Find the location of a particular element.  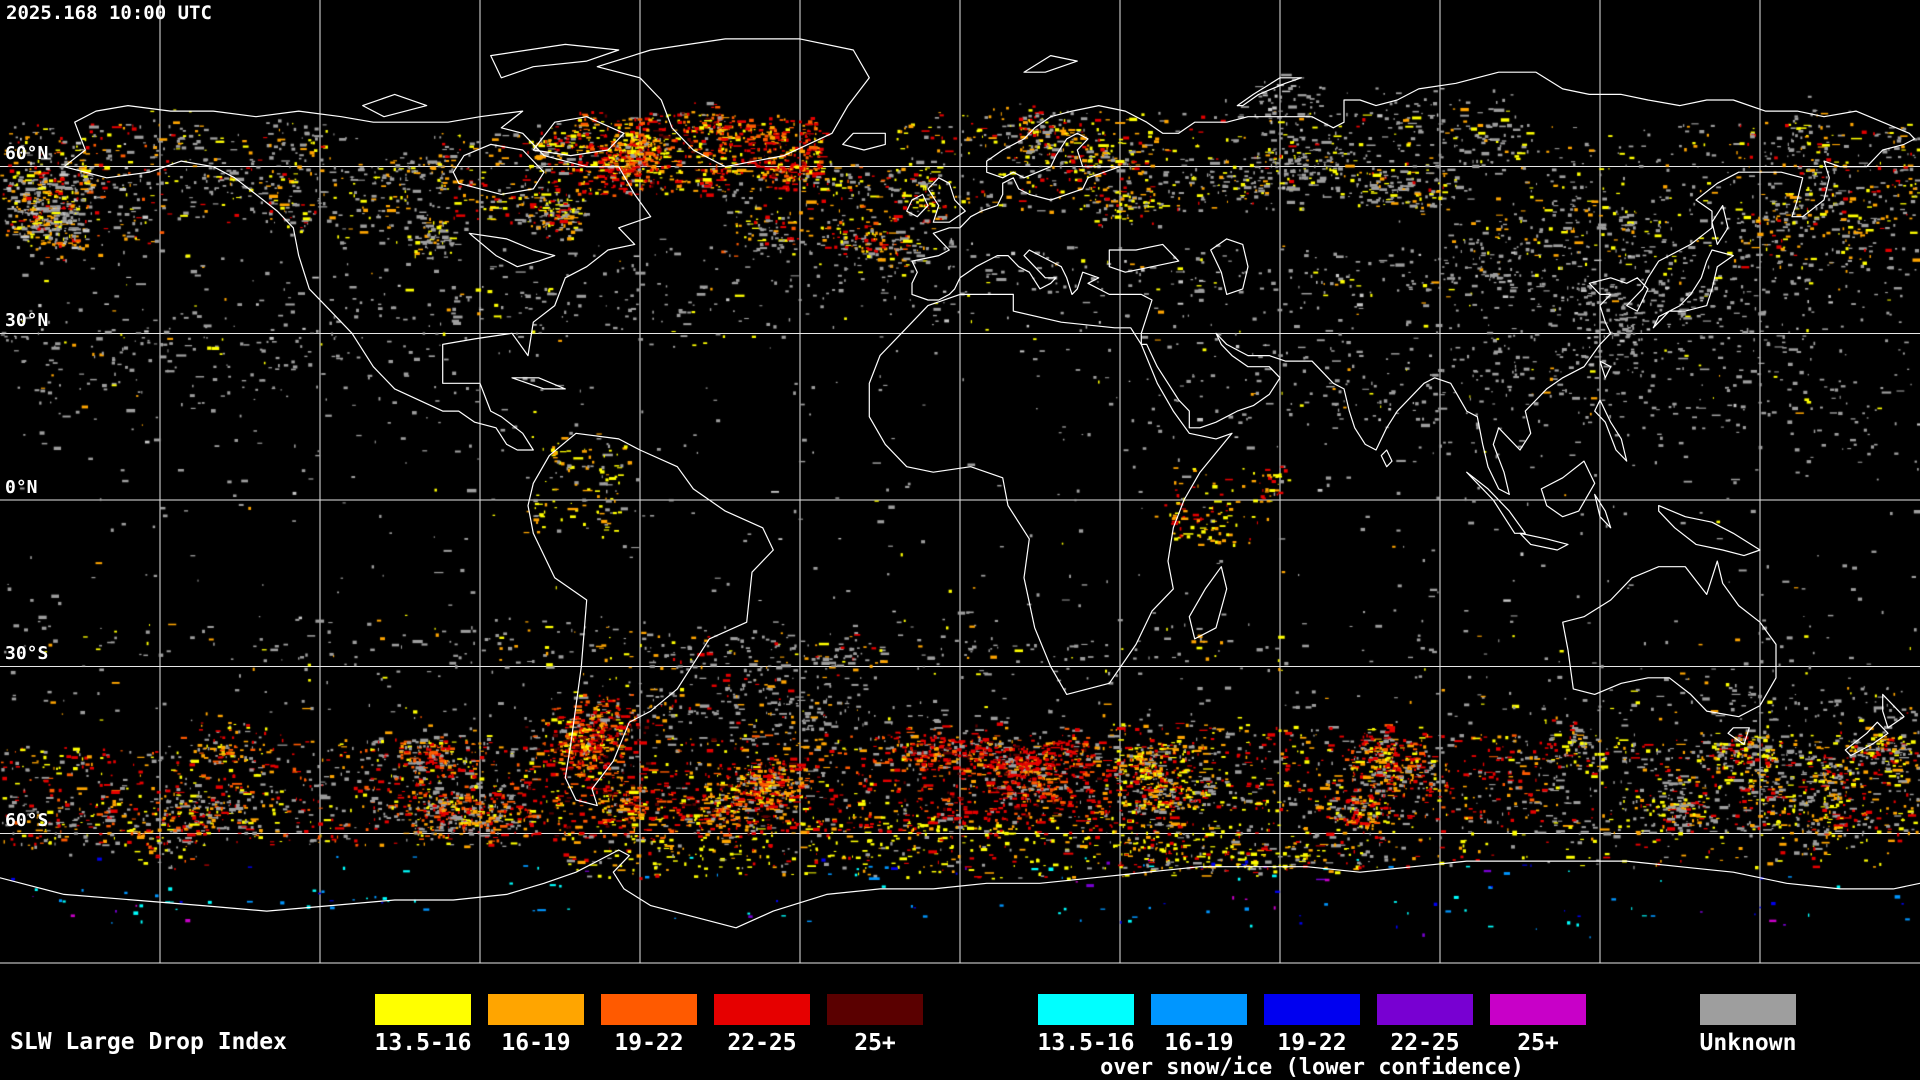

snow-ice-swatch-label-4: 22-25 is located at coordinates (1425, 1043).